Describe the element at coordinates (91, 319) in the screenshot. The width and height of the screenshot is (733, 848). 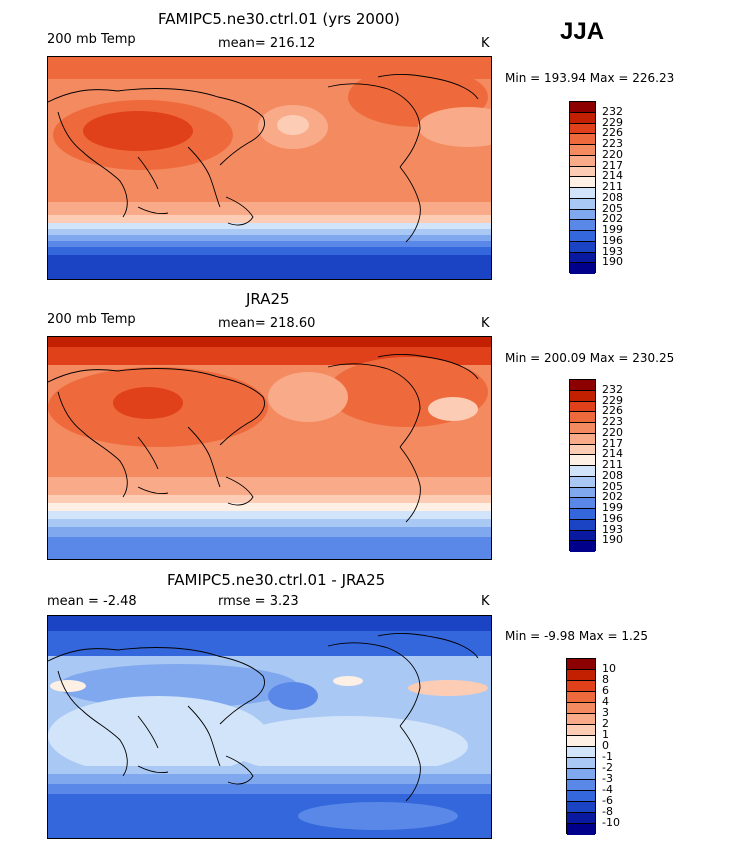
I see `panel-2-variable-label: 200 mb Temp` at that location.